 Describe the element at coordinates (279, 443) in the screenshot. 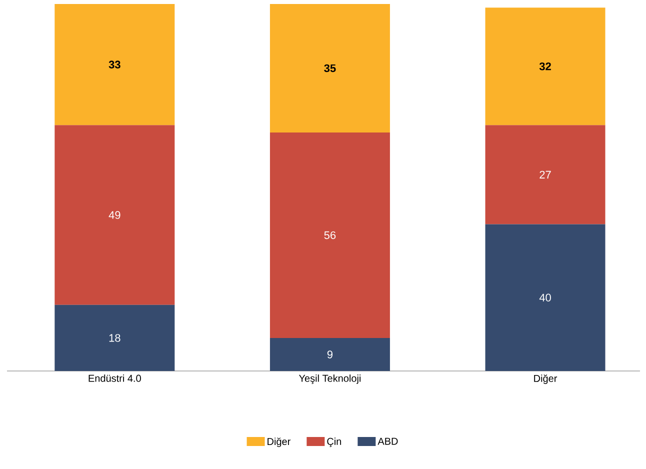

I see `legend-label: Diğer` at that location.